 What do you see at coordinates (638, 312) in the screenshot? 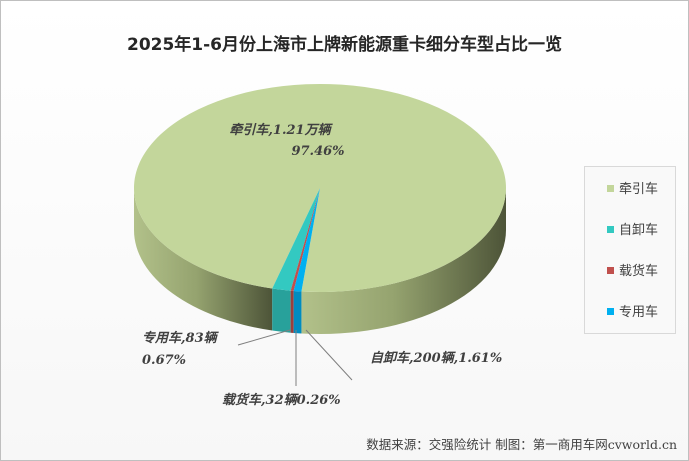
I see `legend-label-special: 专用车` at bounding box center [638, 312].